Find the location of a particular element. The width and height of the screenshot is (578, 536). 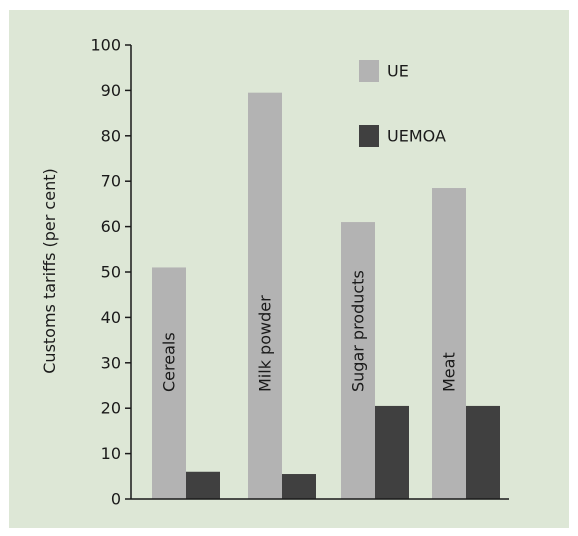

y-tick-label: 50 is located at coordinates (111, 272).